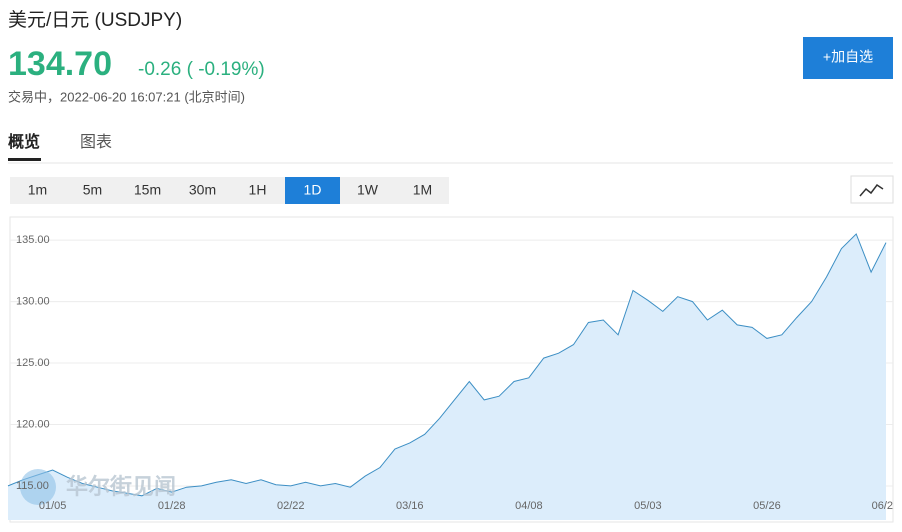 The width and height of the screenshot is (902, 532). Describe the element at coordinates (60, 64) in the screenshot. I see `price: 134.70` at that location.